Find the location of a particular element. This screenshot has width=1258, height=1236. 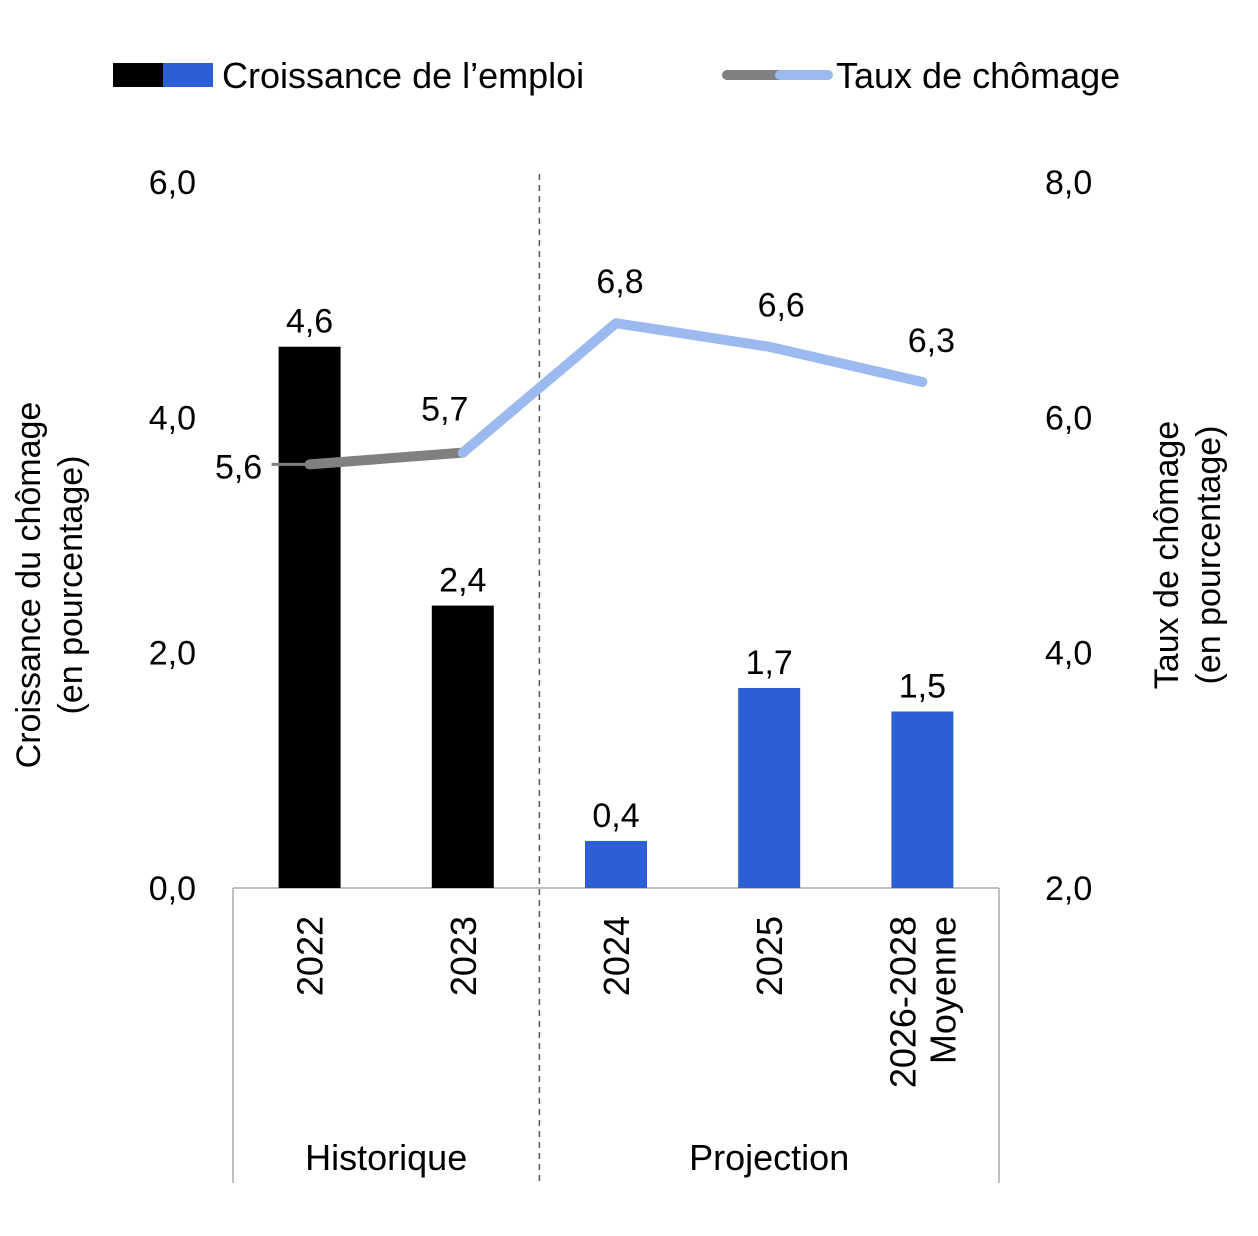

y-right-tick-label: 8,0 is located at coordinates (1068, 183).